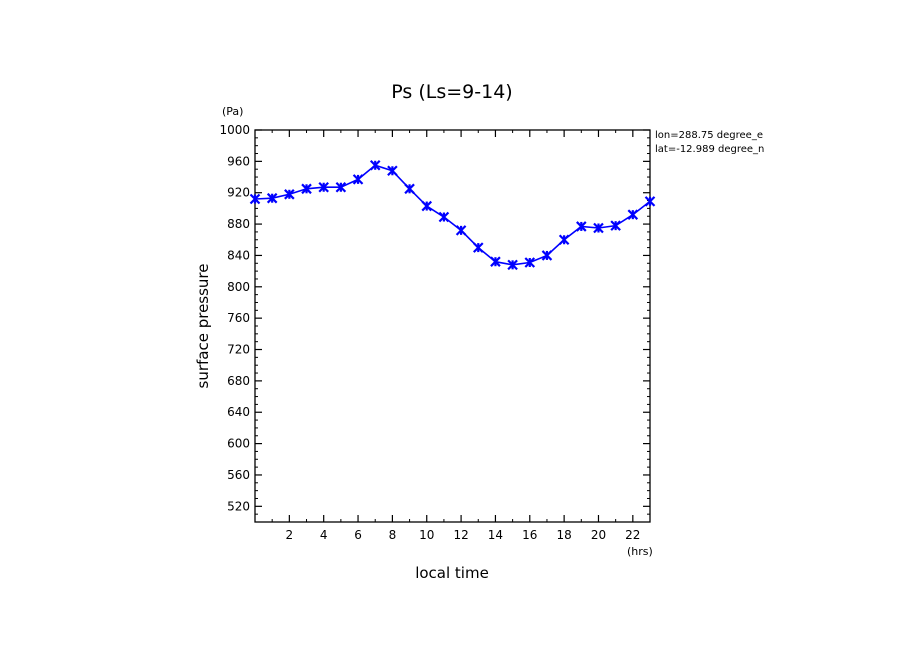  Describe the element at coordinates (234, 130) in the screenshot. I see `y-tick-label: 1000` at that location.